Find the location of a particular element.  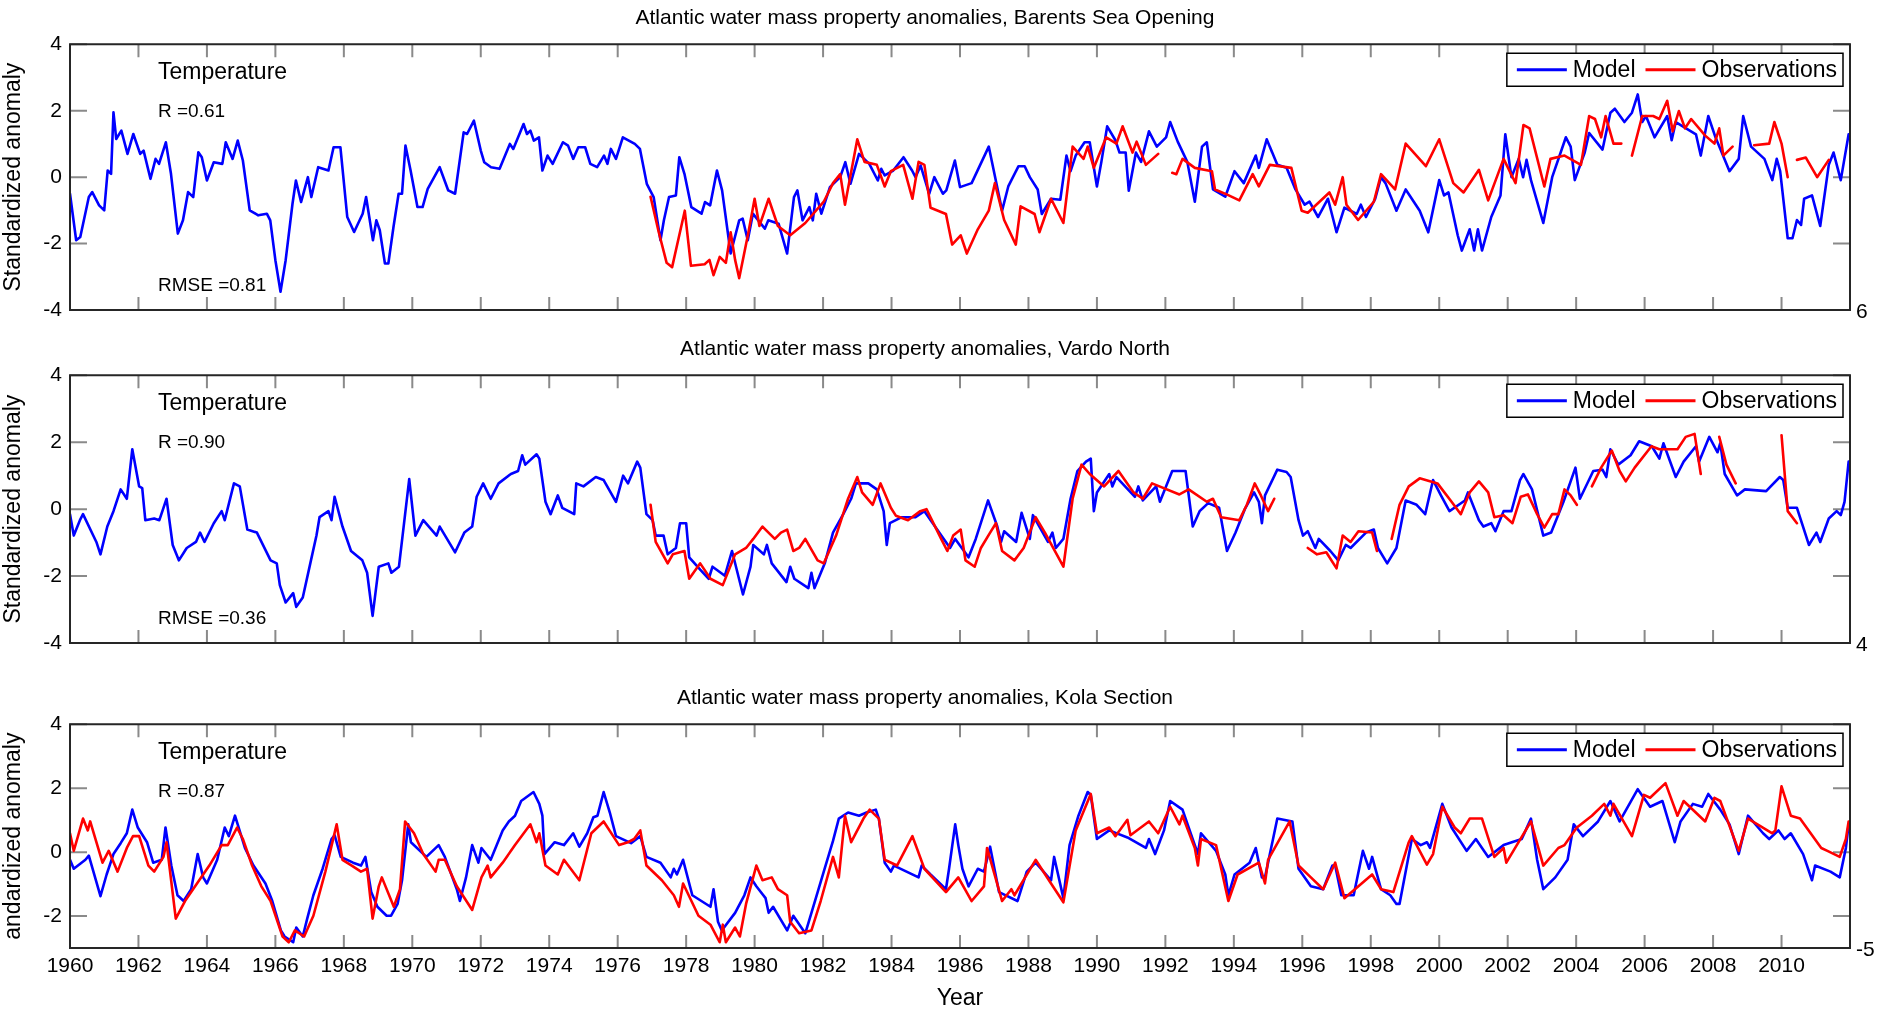

x-tick-label: 1964 is located at coordinates (207, 965).